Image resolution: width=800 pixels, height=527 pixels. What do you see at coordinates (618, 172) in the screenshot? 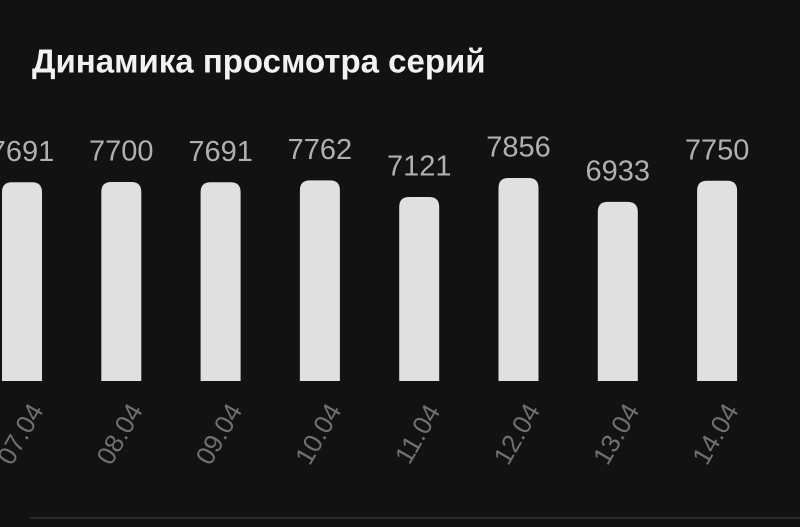
I see `value-label: 6933` at bounding box center [618, 172].